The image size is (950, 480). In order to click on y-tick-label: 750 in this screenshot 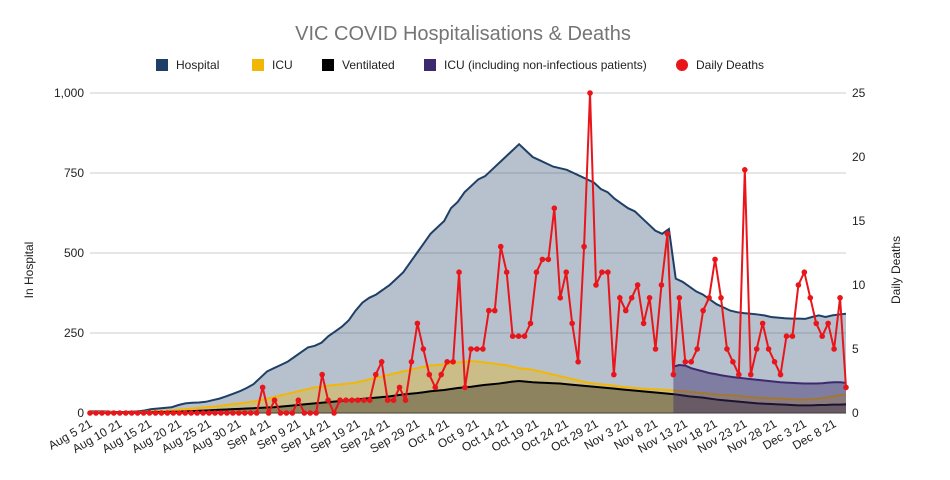, I will do `click(74, 173)`.